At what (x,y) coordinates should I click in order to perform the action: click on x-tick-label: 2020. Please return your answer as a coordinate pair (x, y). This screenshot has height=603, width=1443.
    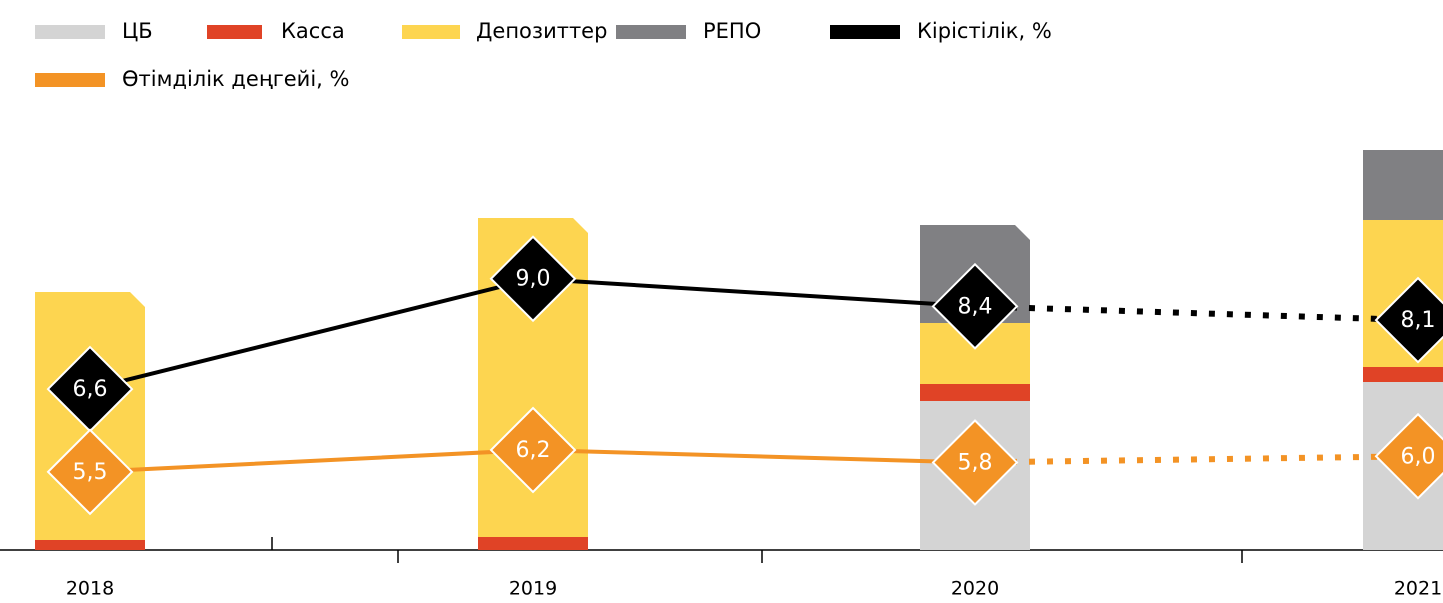
    Looking at the image, I should click on (975, 589).